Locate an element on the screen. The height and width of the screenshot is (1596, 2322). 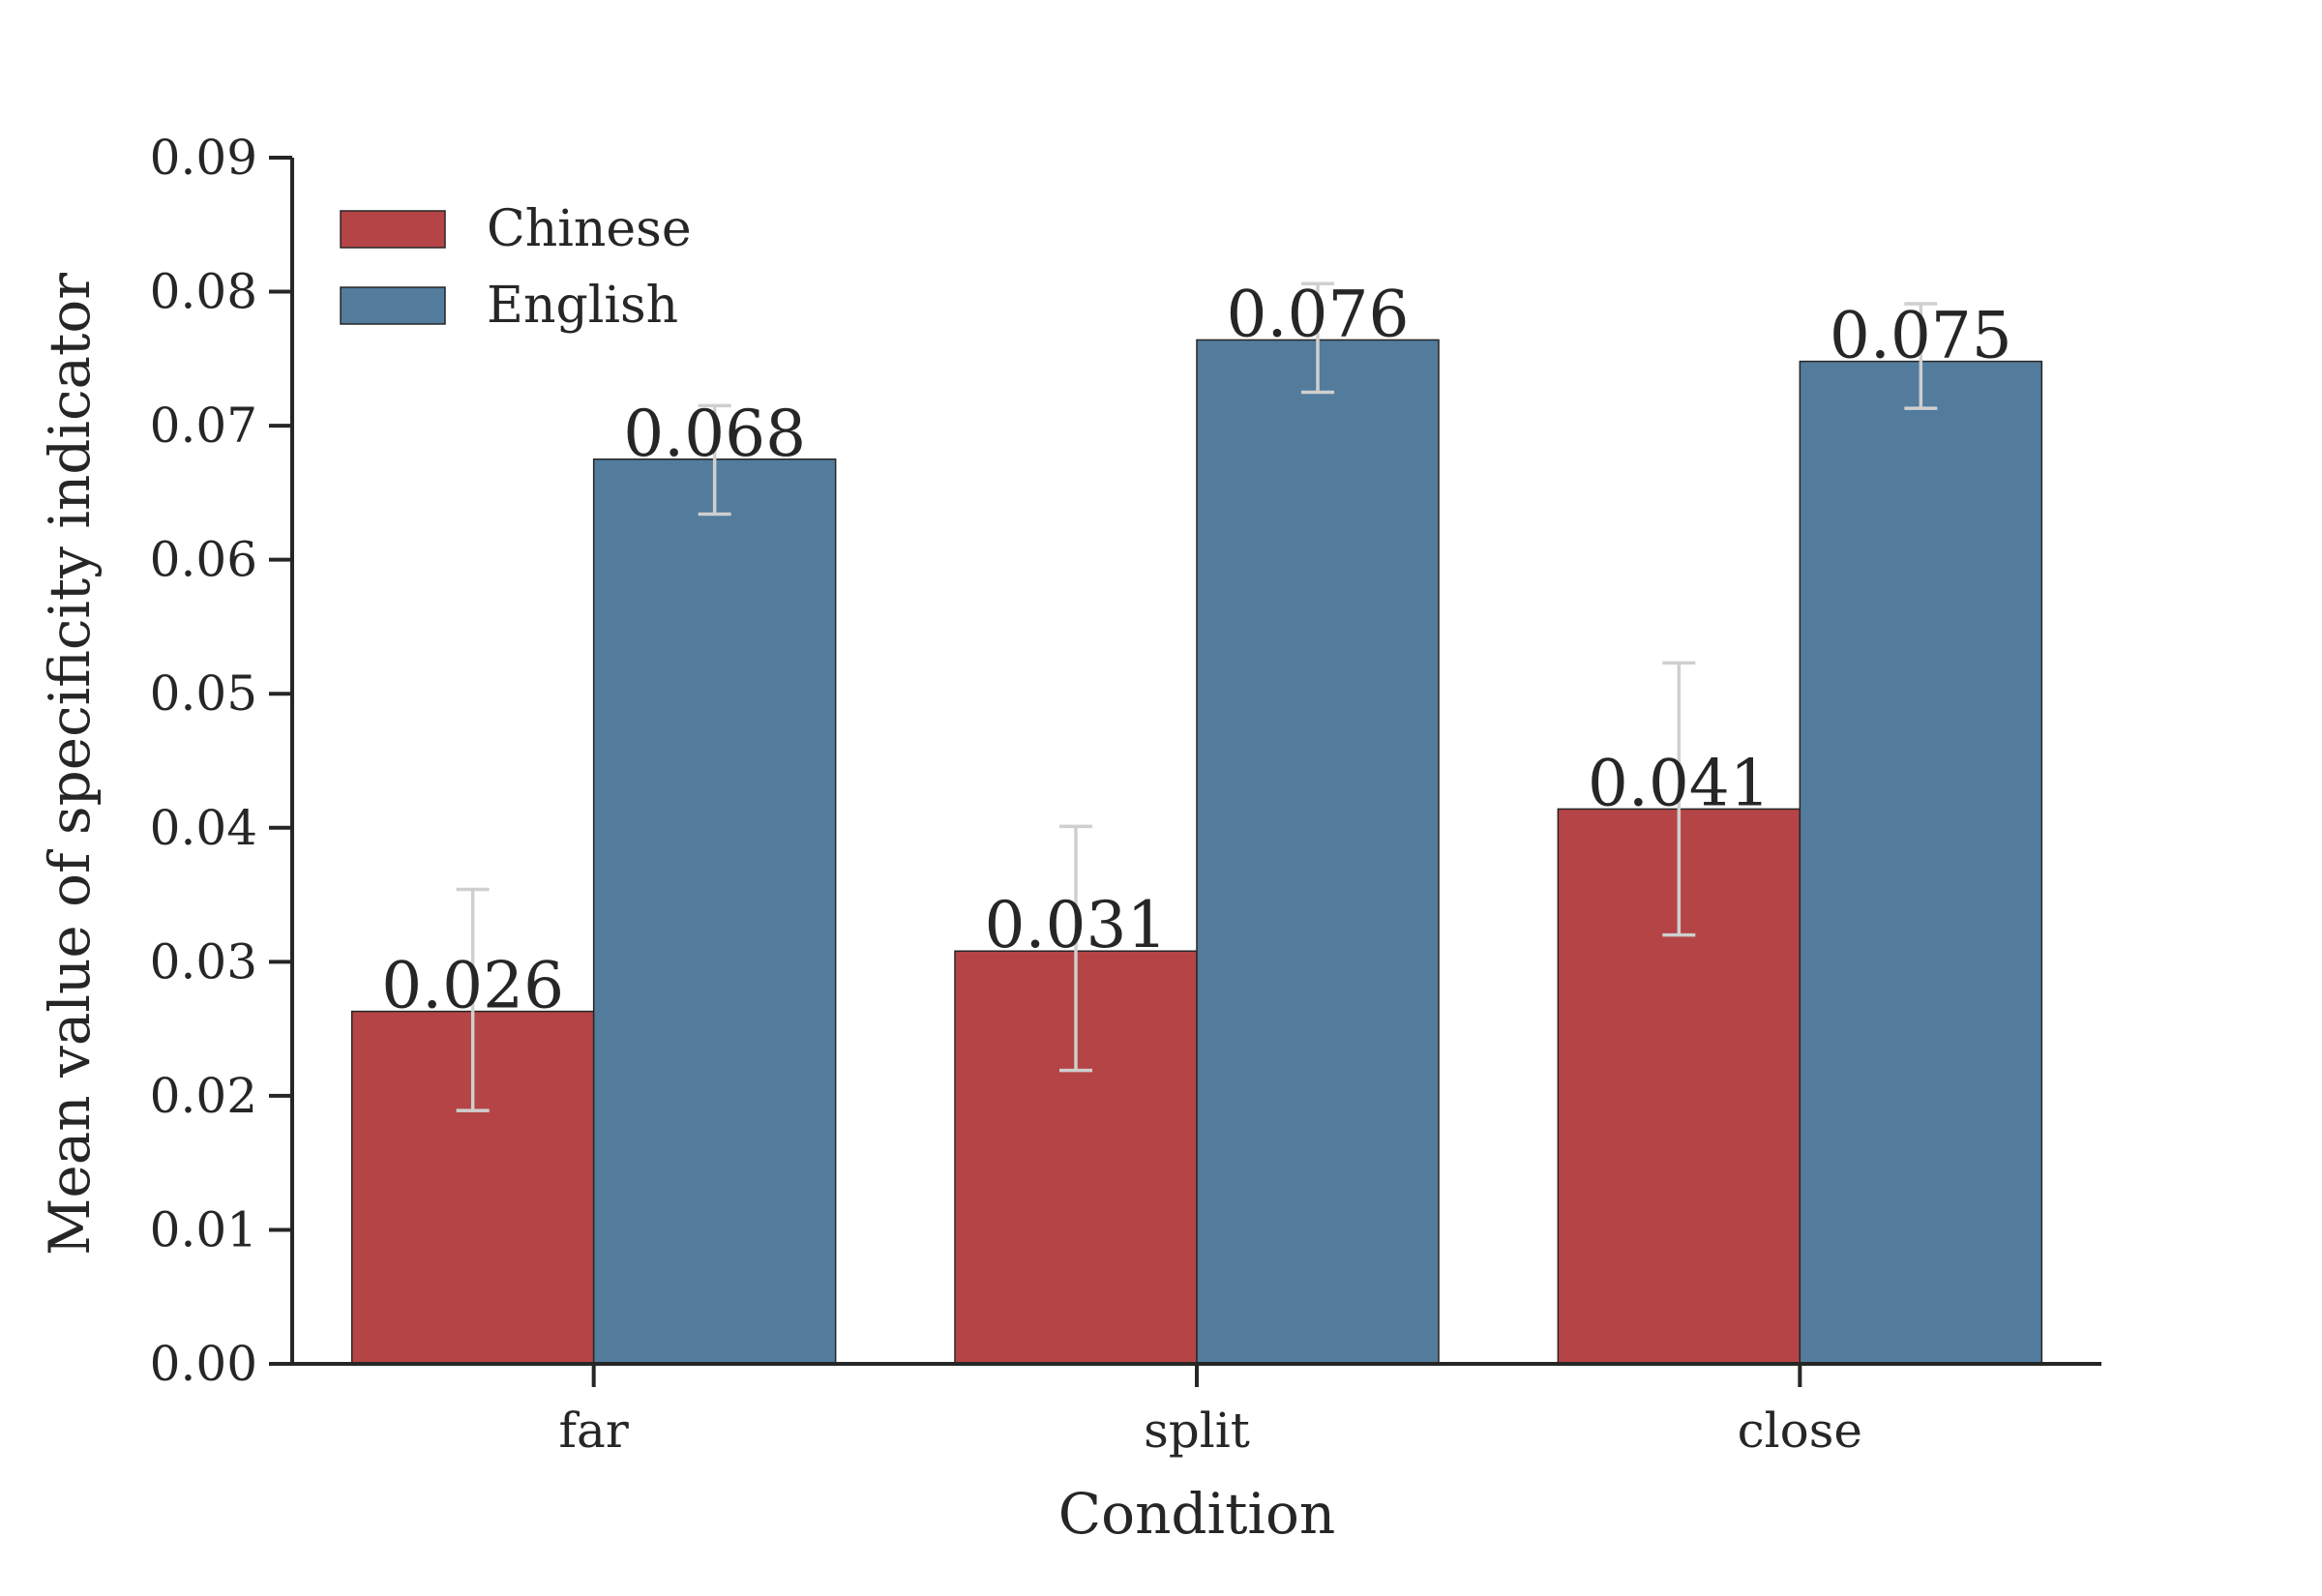
data-label-english-split: 0.076 is located at coordinates (1318, 314).